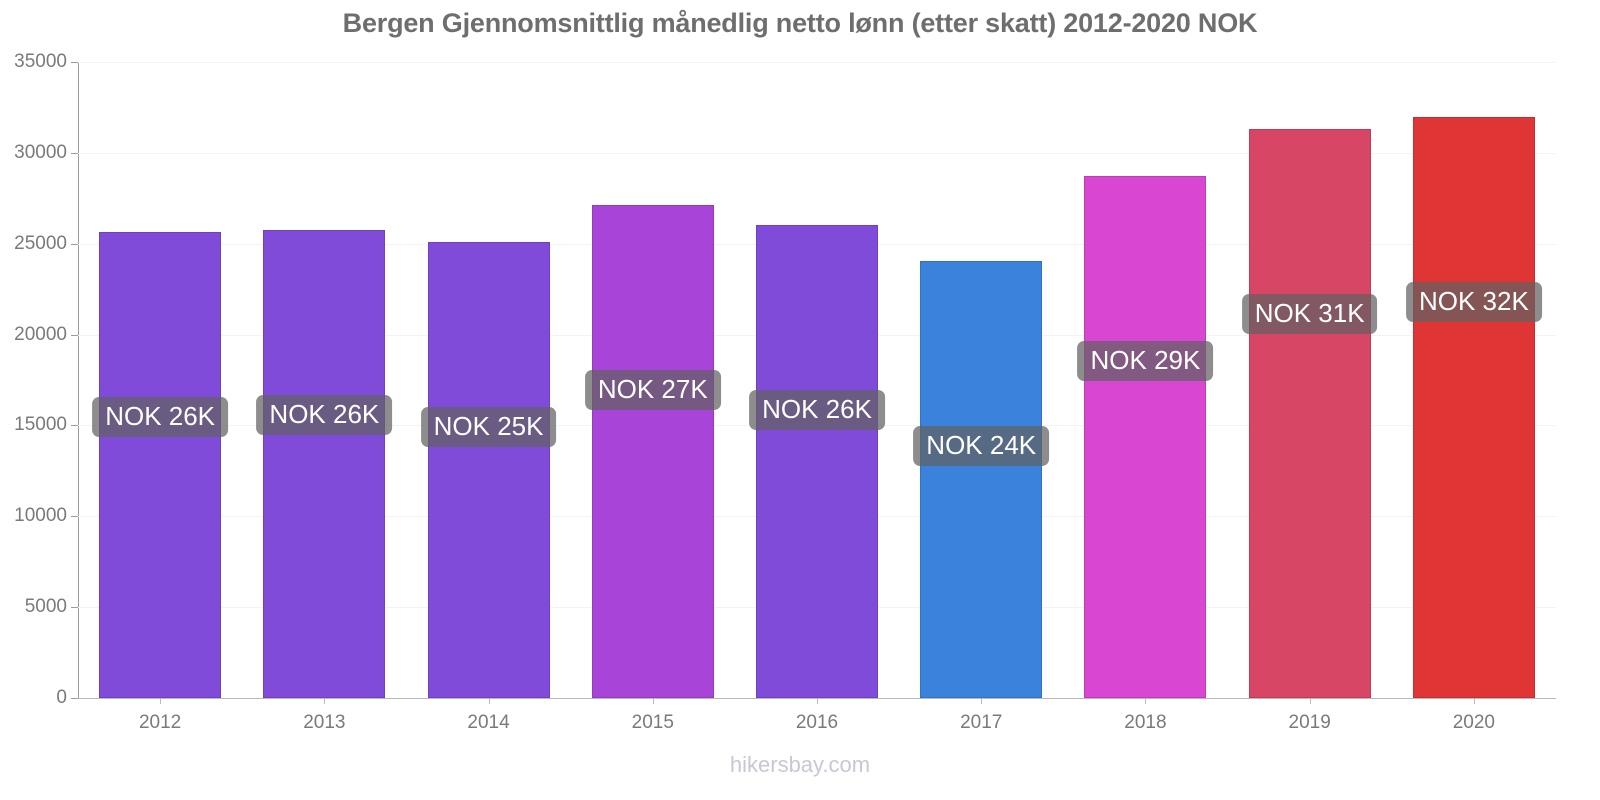 The height and width of the screenshot is (800, 1600). Describe the element at coordinates (40, 243) in the screenshot. I see `y-tick-label: 25000` at that location.